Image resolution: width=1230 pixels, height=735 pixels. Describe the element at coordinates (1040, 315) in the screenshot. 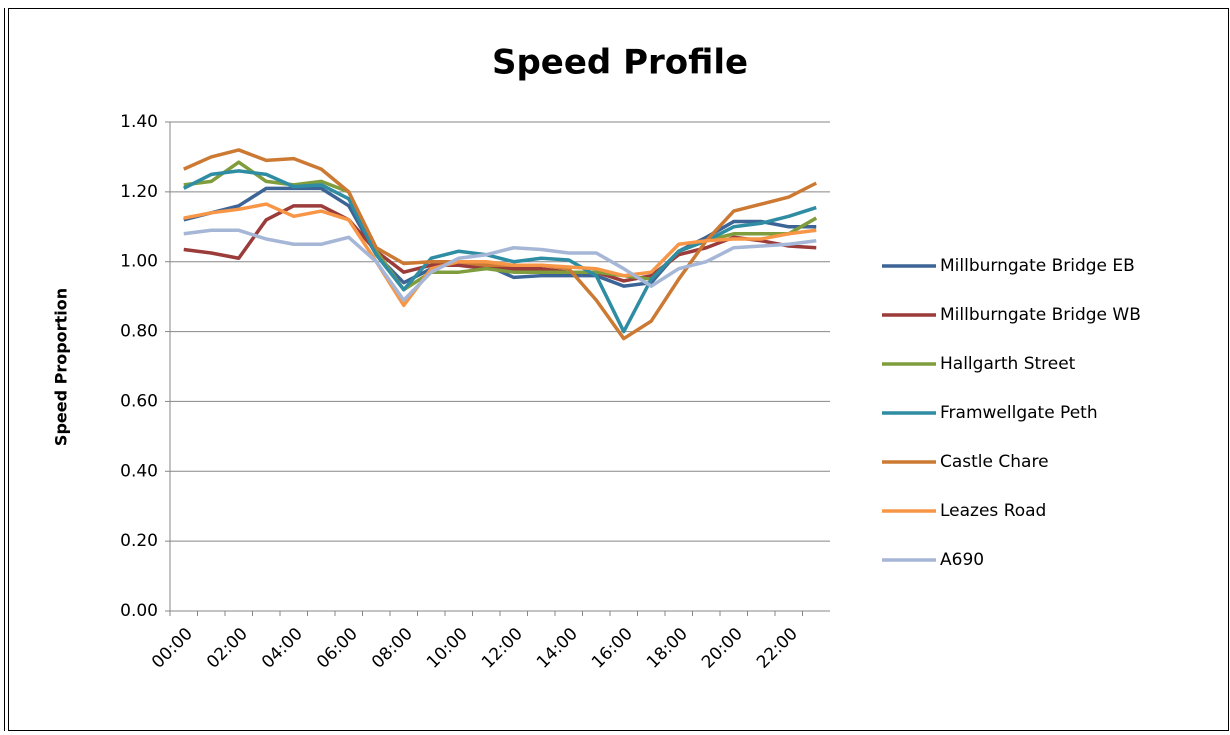

I see `legend-label: Millburngate Bridge WB` at that location.